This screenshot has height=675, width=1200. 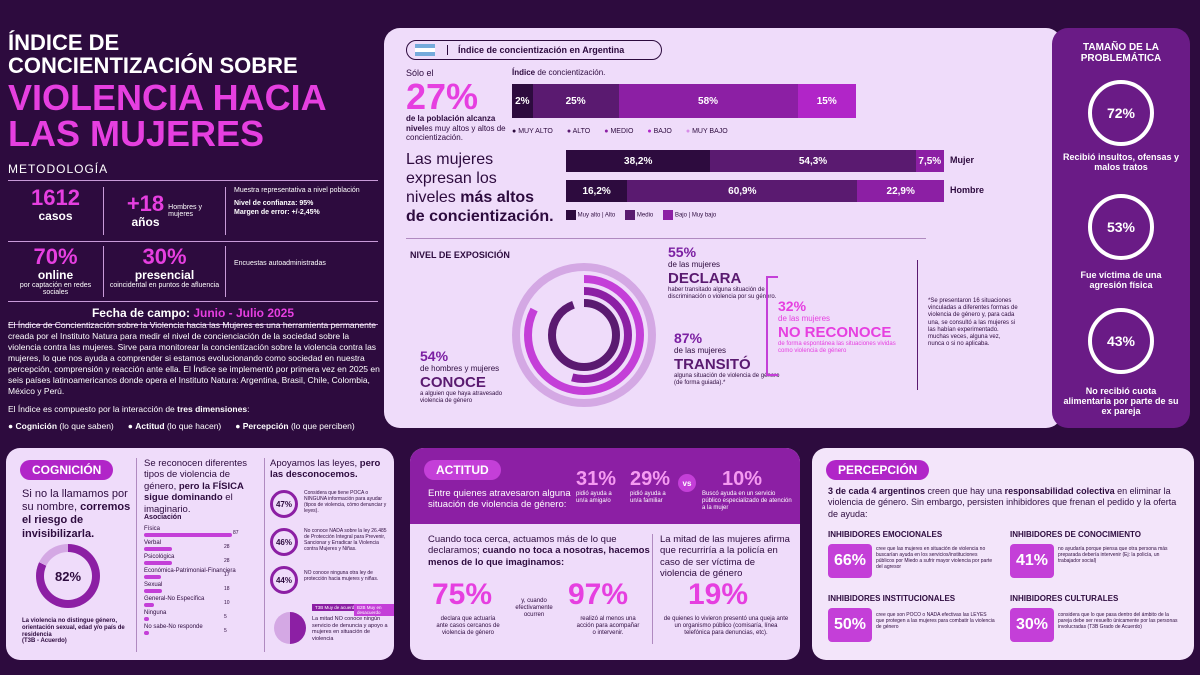 What do you see at coordinates (687, 483) in the screenshot?
I see `vs-badge: vs` at bounding box center [687, 483].